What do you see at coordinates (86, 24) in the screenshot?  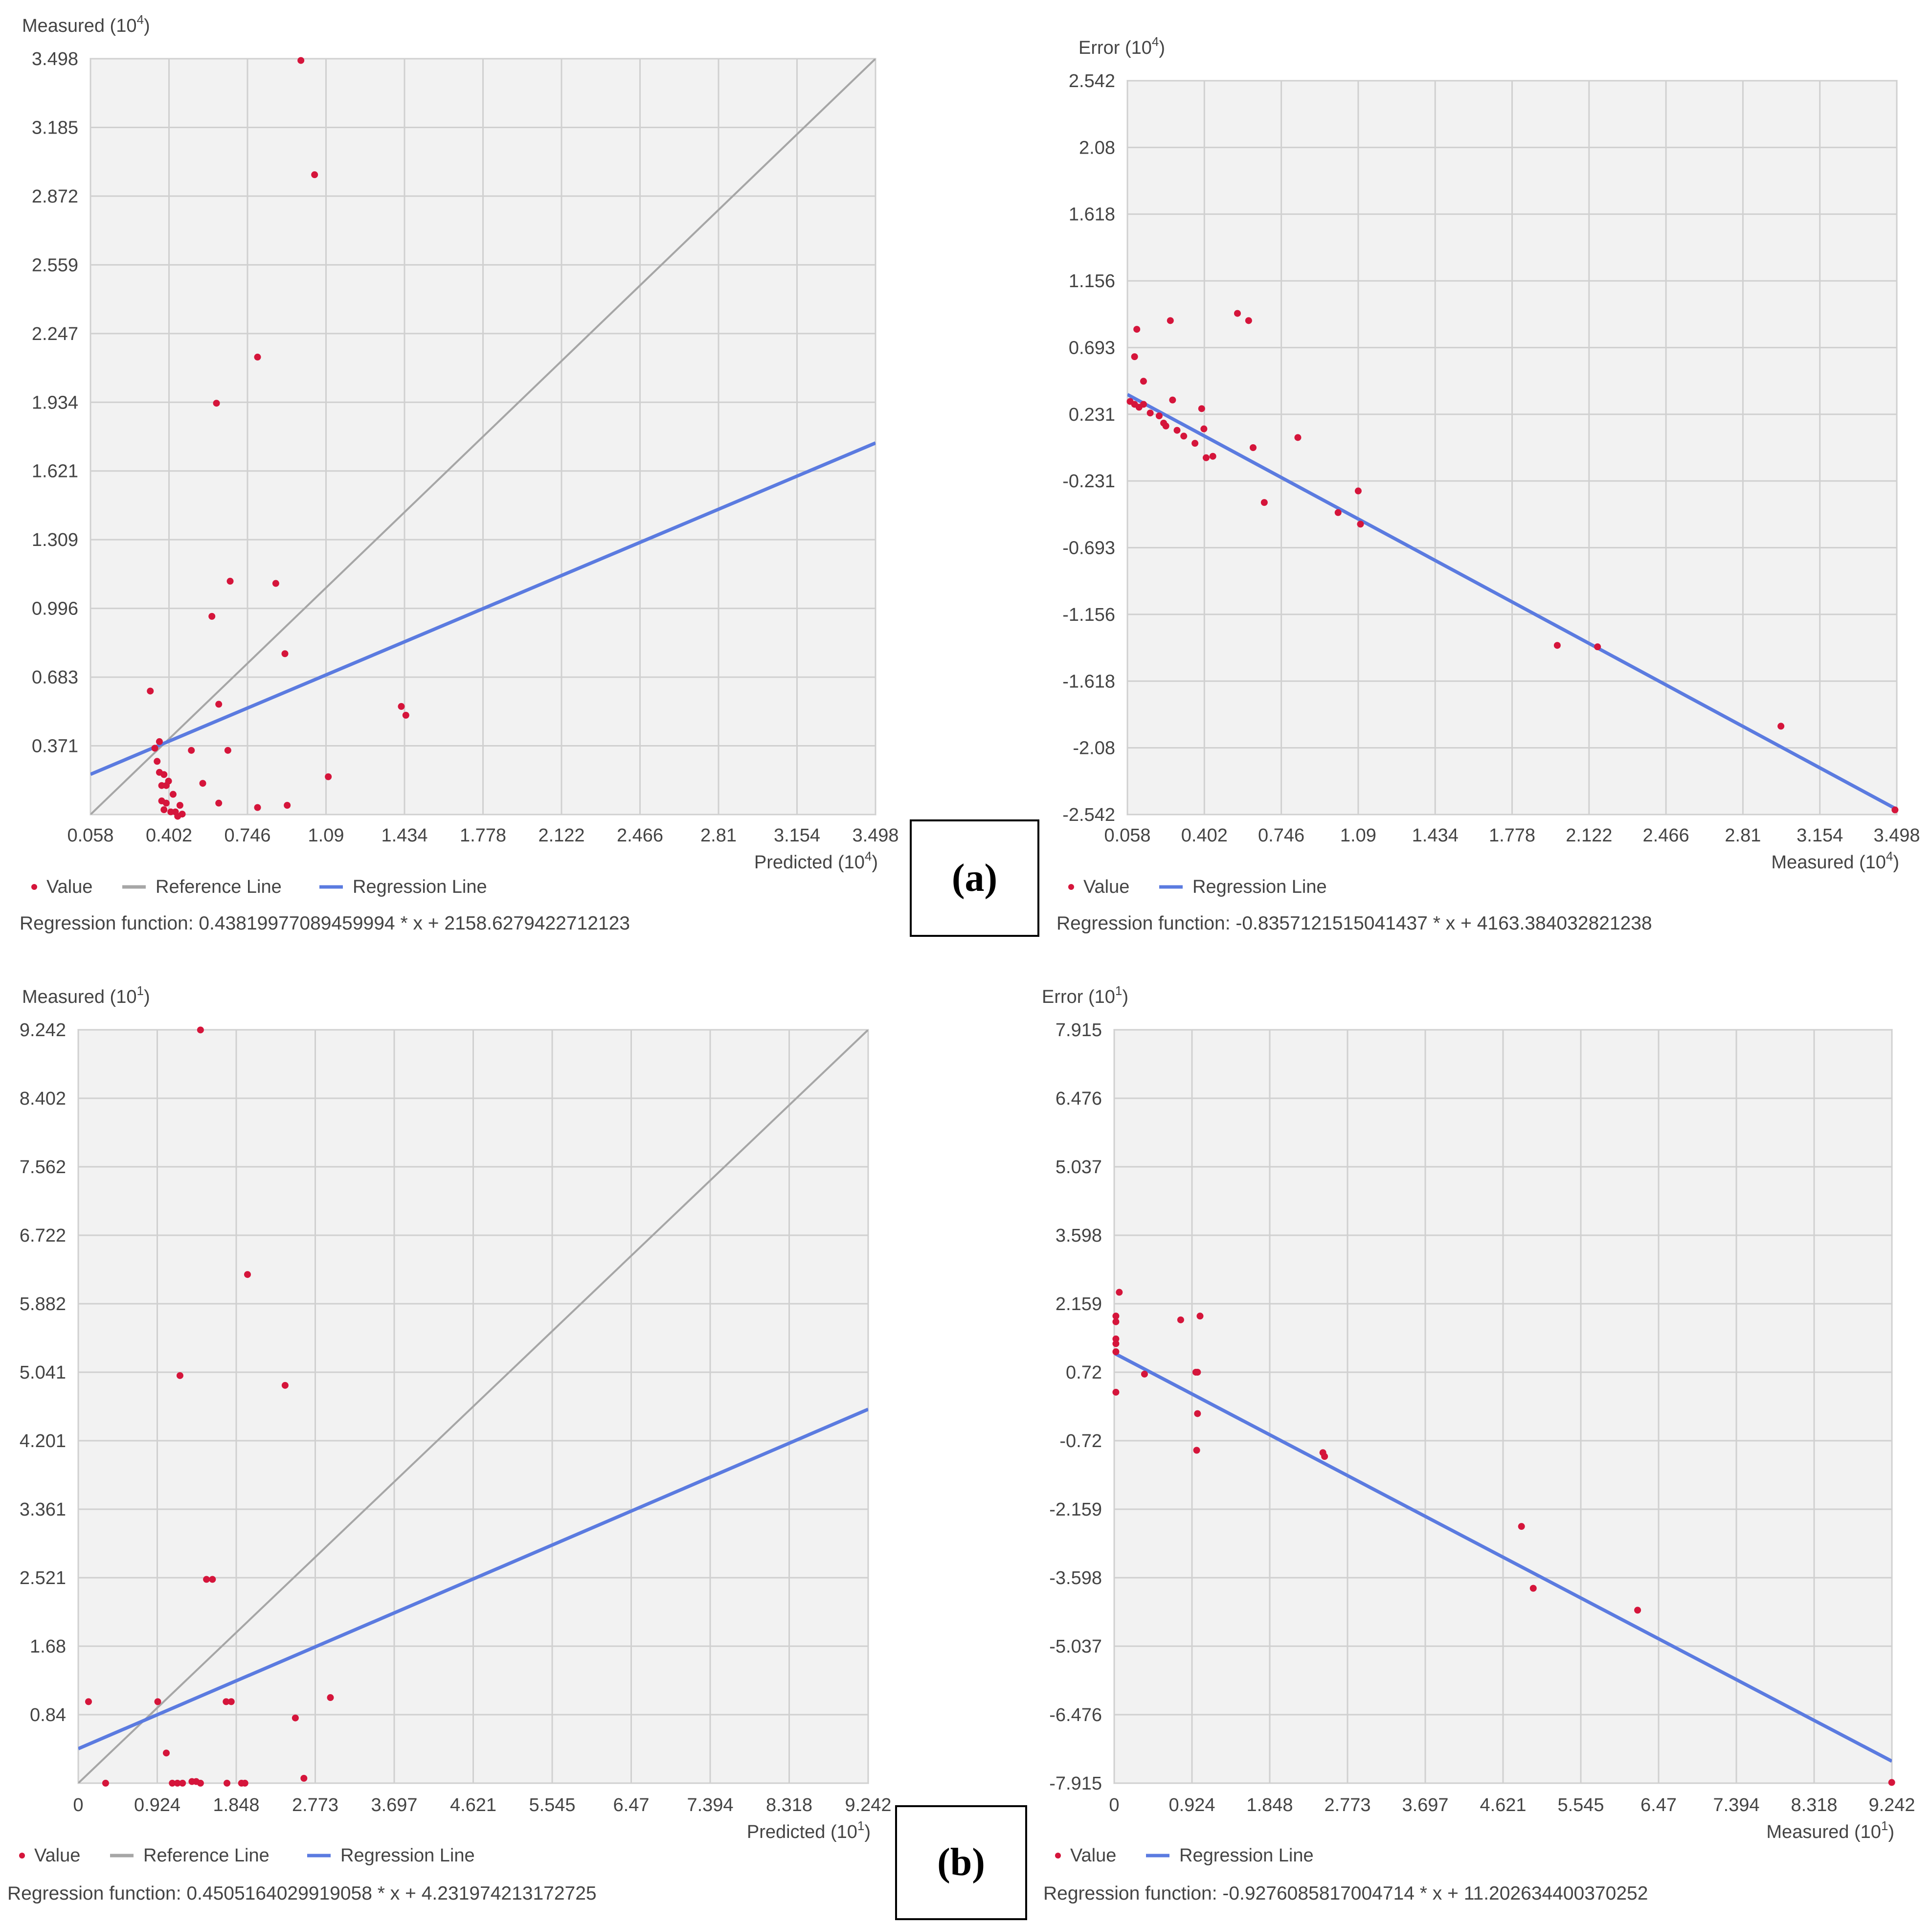 I see `y-axis-title: Measured (104)` at bounding box center [86, 24].